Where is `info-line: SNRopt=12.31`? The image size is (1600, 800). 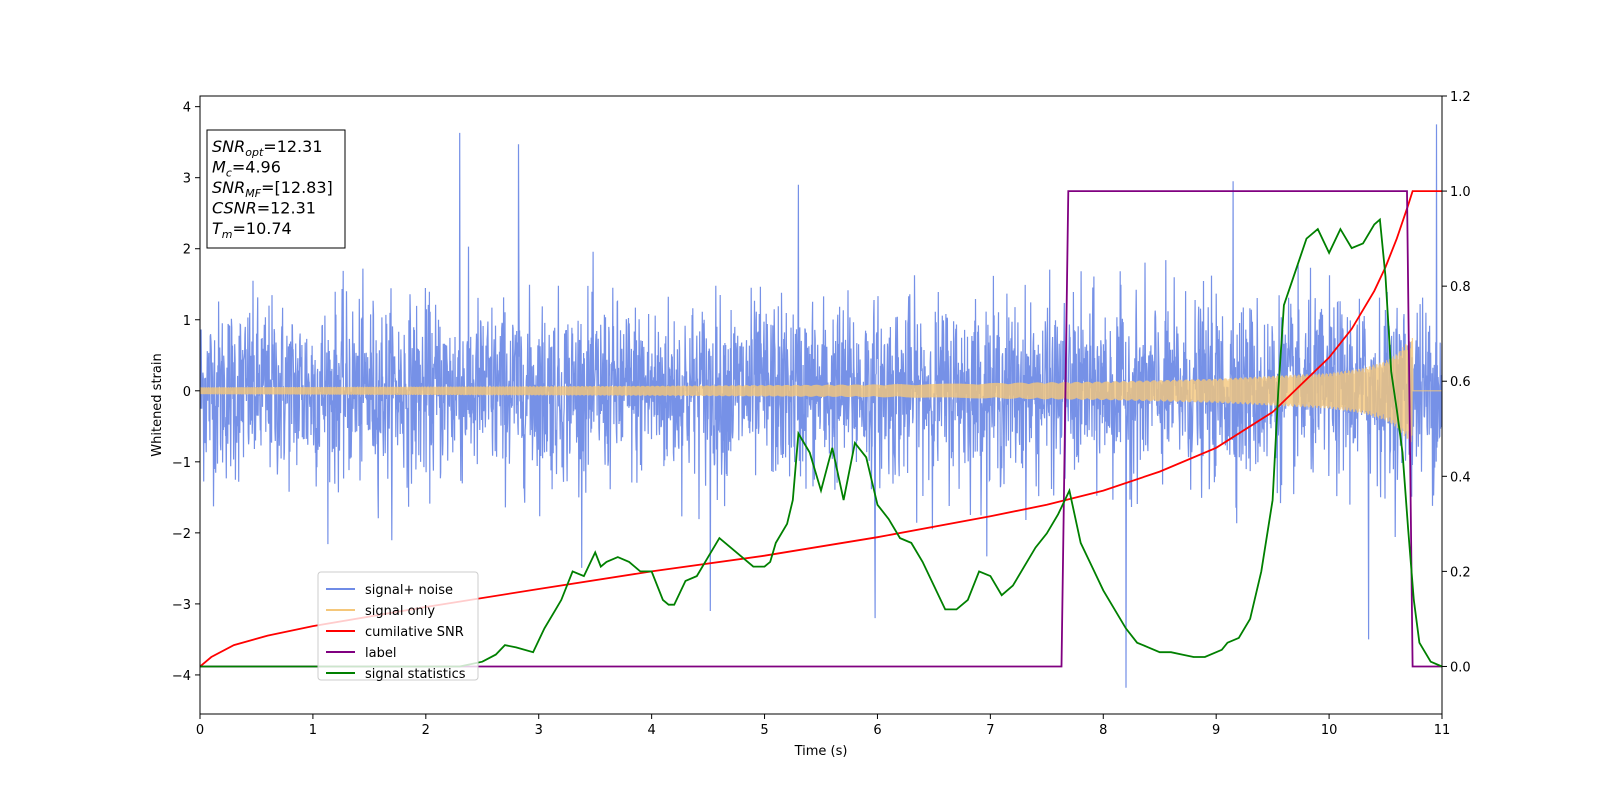
info-line: SNRopt=12.31 is located at coordinates (267, 148).